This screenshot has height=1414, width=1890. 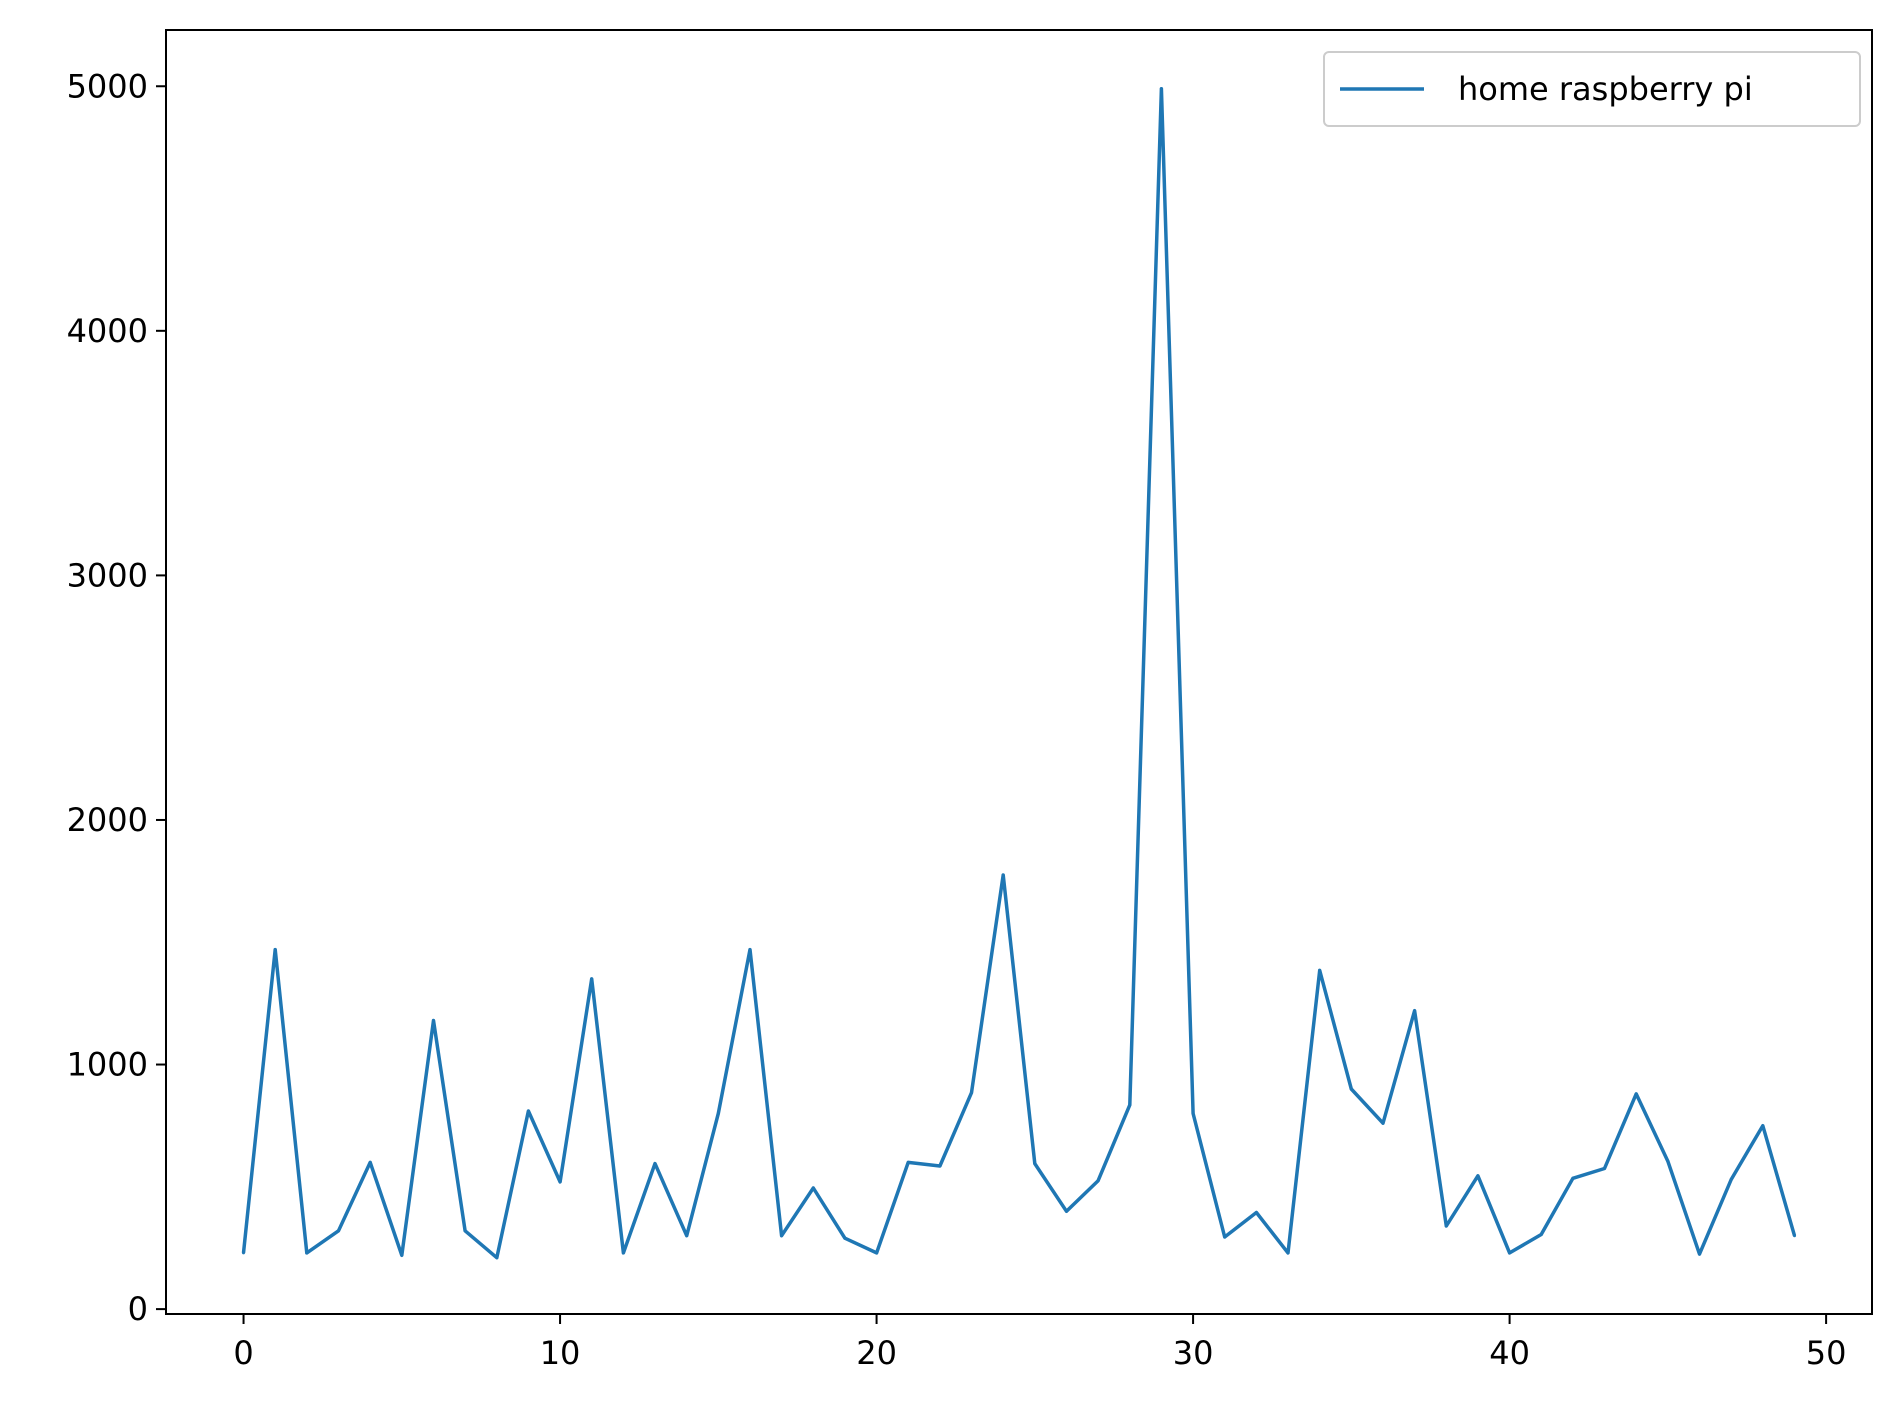 What do you see at coordinates (1509, 1353) in the screenshot?
I see `x-tick-label: 40` at bounding box center [1509, 1353].